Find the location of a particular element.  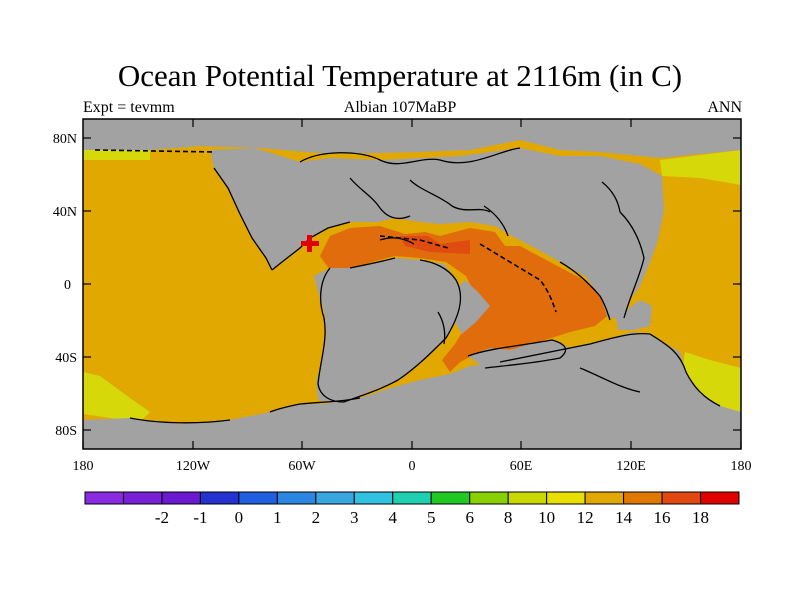

cool-water-south-west is located at coordinates (116, 397).